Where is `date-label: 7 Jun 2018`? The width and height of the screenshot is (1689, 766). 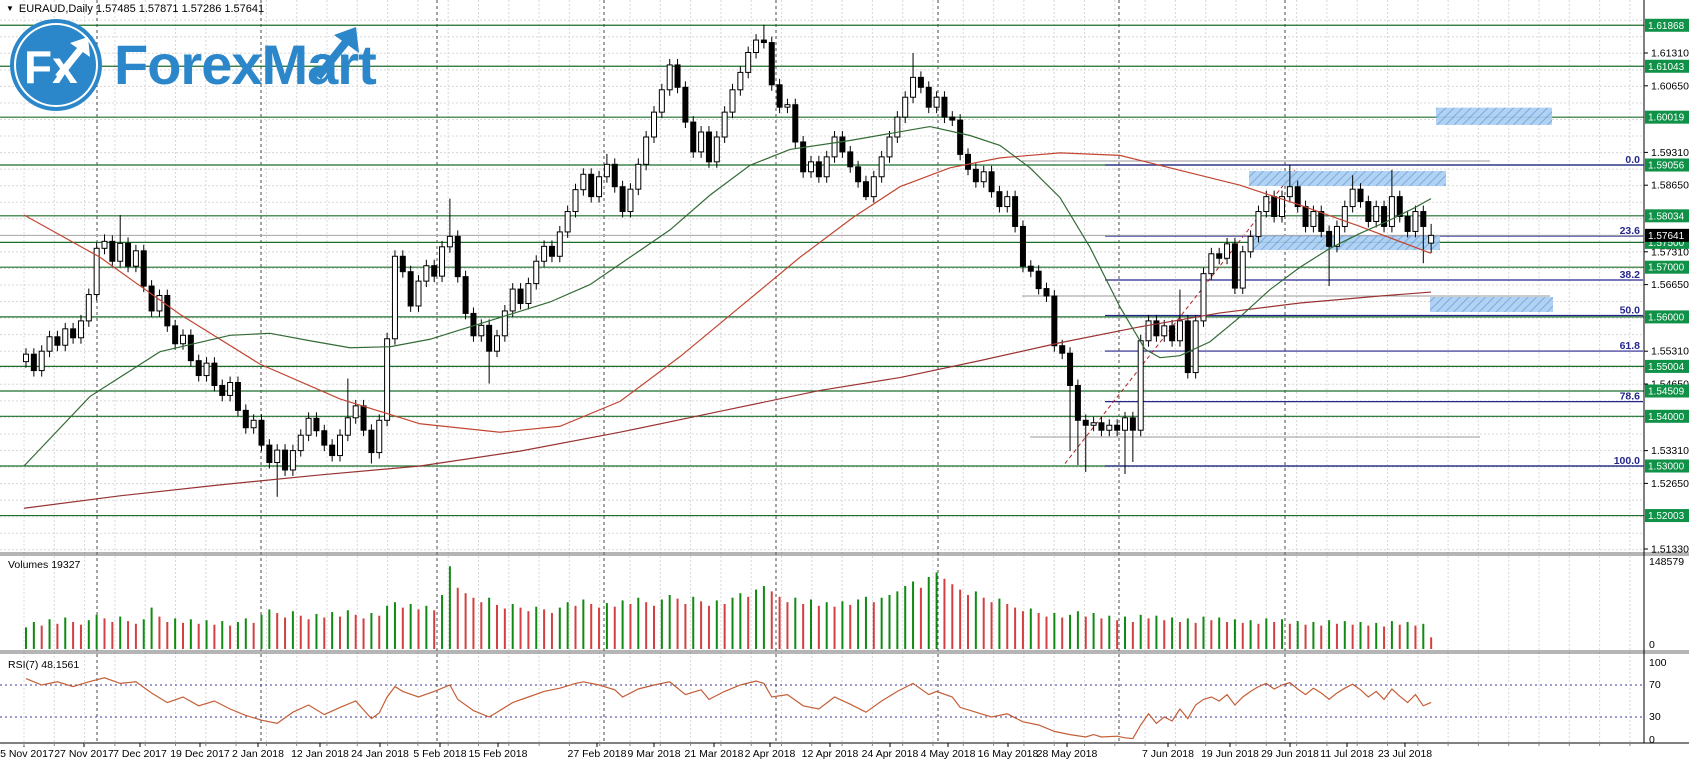
date-label: 7 Jun 2018 is located at coordinates (1168, 754).